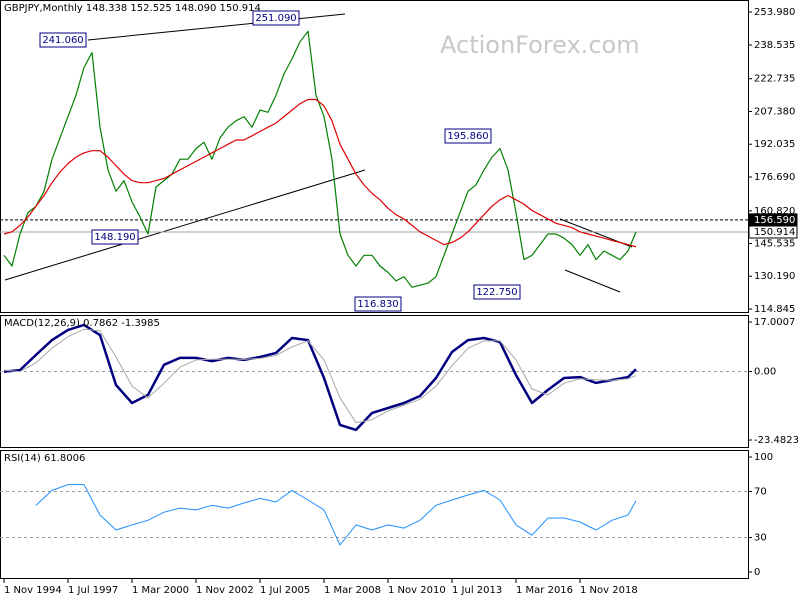 The image size is (800, 600). I want to click on x-tick-label: 1 Jul 2013, so click(477, 590).